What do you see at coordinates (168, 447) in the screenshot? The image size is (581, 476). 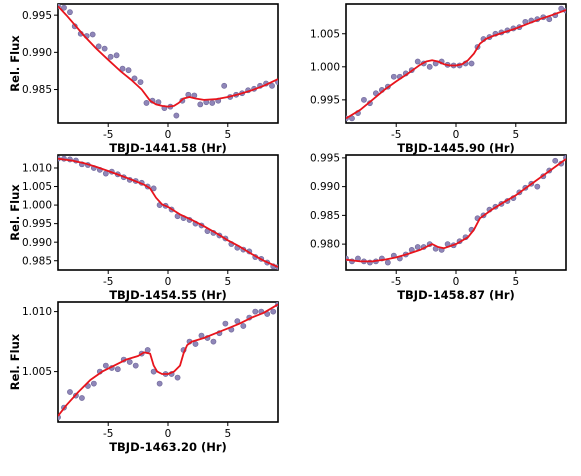 I see `x-axis-title: TBJD-1463.20 (Hr)` at bounding box center [168, 447].